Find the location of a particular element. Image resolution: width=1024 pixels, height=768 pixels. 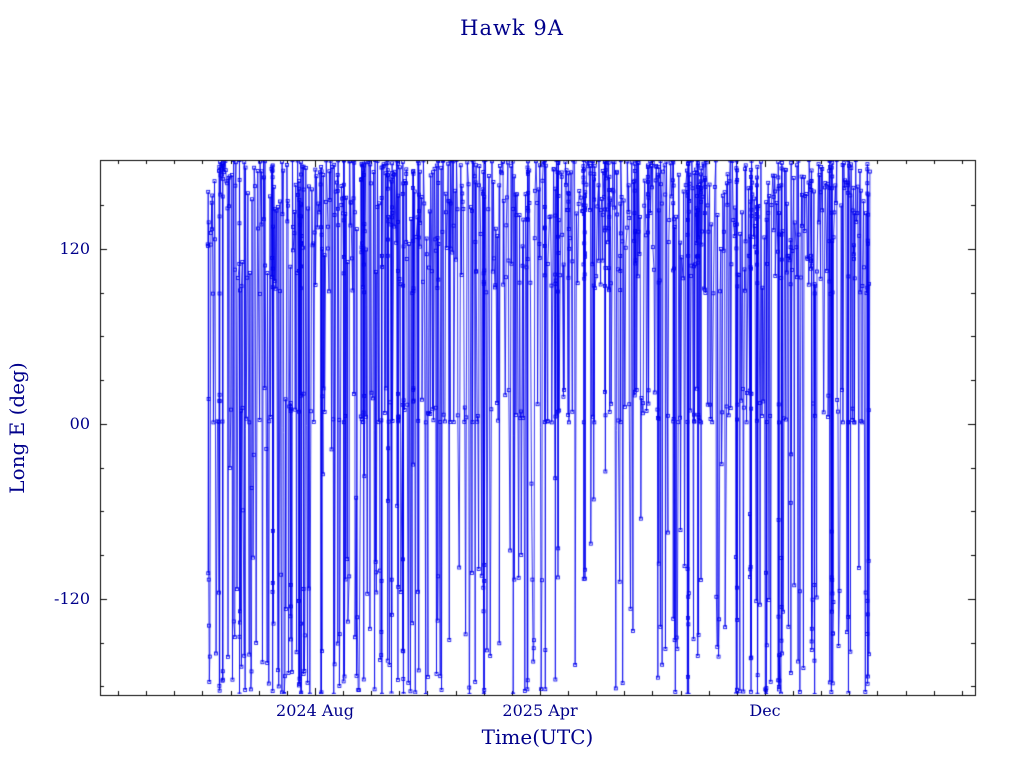

chart-title: Hawk 9A is located at coordinates (512, 28).